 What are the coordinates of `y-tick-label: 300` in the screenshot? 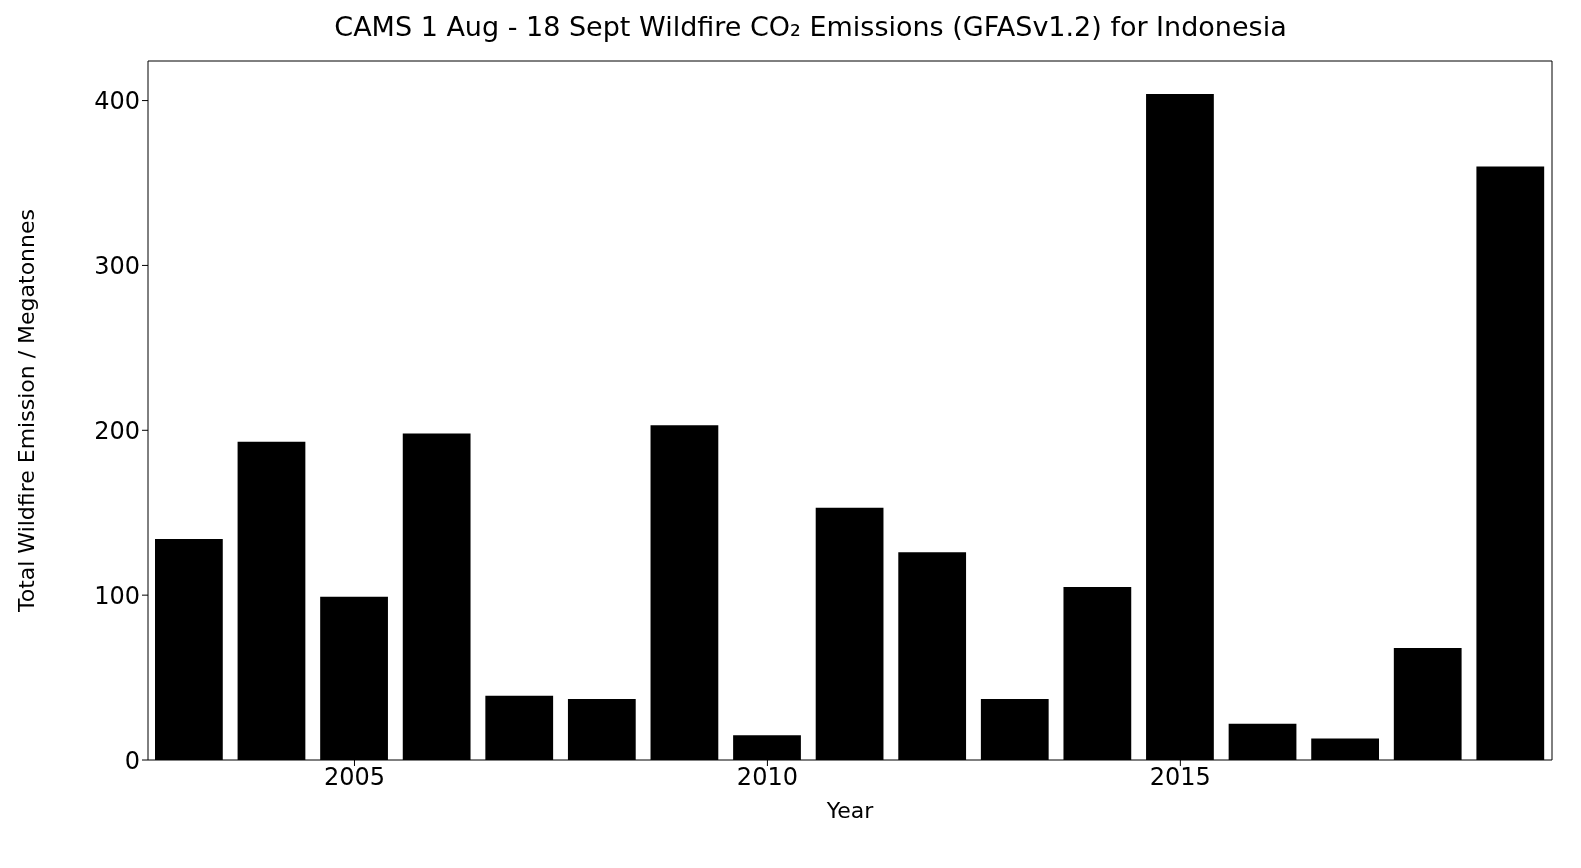 It's located at (117, 265).